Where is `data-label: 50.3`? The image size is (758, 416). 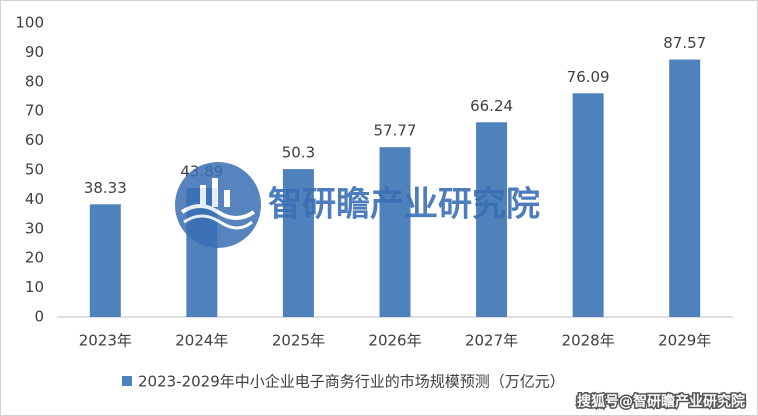
data-label: 50.3 is located at coordinates (298, 153).